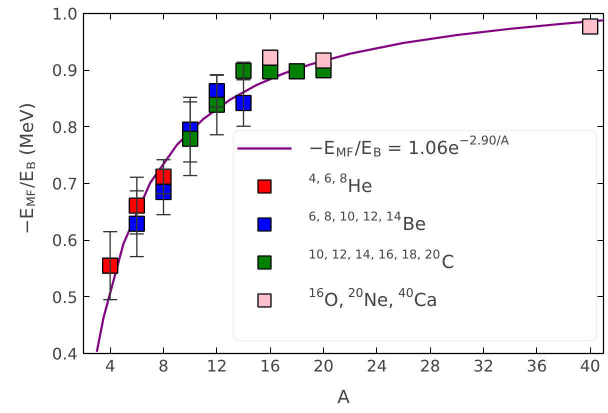 Image resolution: width=608 pixels, height=413 pixels. Describe the element at coordinates (483, 366) in the screenshot. I see `x-tick-label: 32` at that location.